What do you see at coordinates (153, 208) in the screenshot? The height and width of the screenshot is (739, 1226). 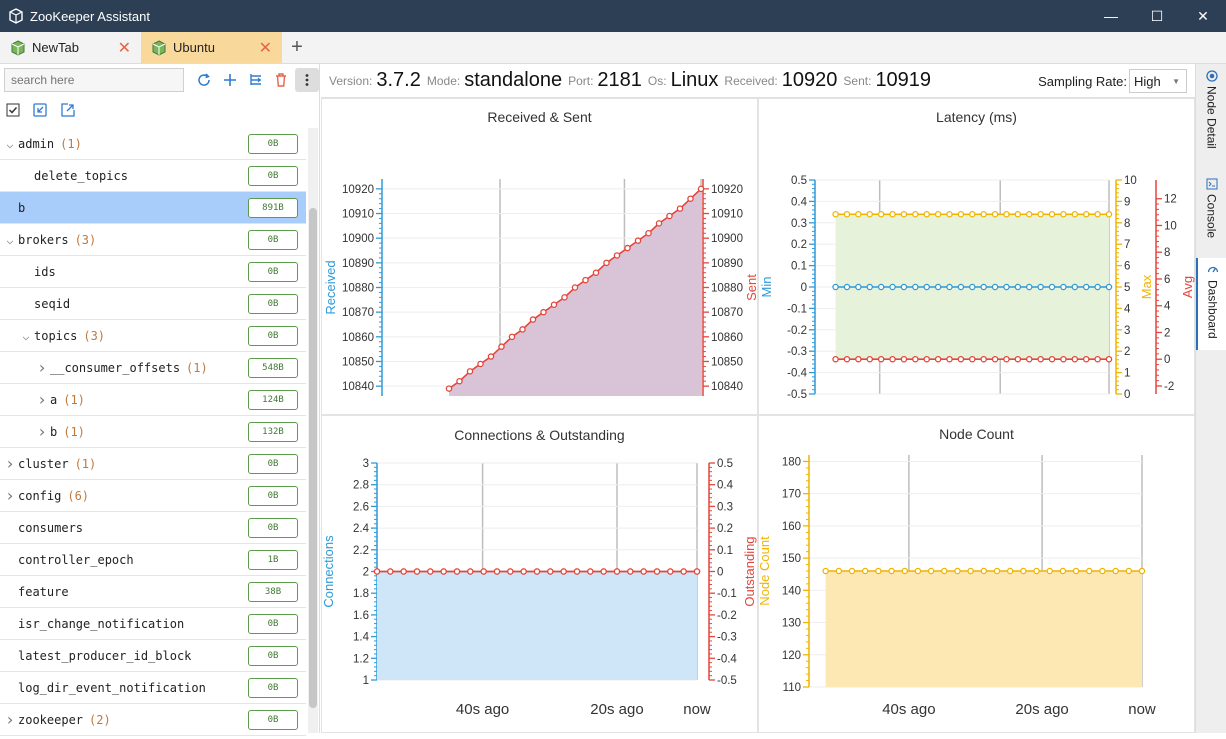 I see `tree-row: b 891B` at bounding box center [153, 208].